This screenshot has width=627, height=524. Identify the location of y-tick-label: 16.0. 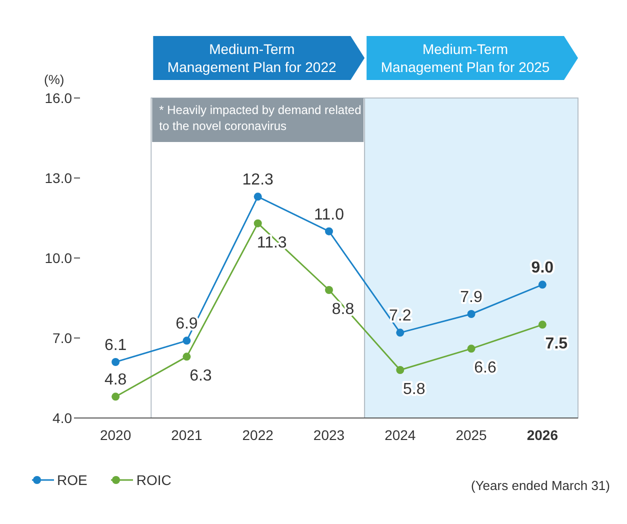
(58, 98).